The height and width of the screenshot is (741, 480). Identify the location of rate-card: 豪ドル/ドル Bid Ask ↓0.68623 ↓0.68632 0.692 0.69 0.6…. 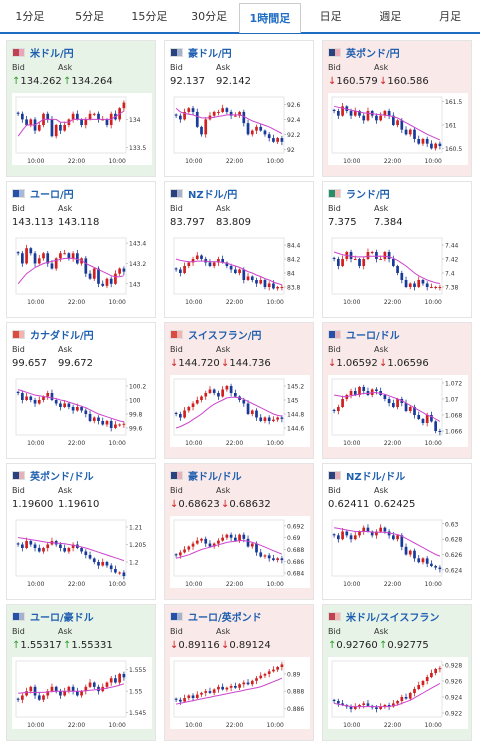
(239, 531).